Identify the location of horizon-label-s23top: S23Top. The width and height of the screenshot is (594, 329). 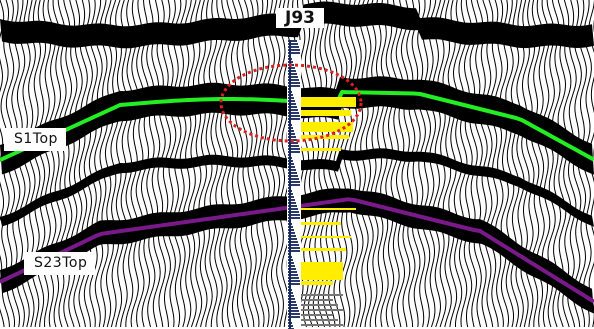
(60, 263).